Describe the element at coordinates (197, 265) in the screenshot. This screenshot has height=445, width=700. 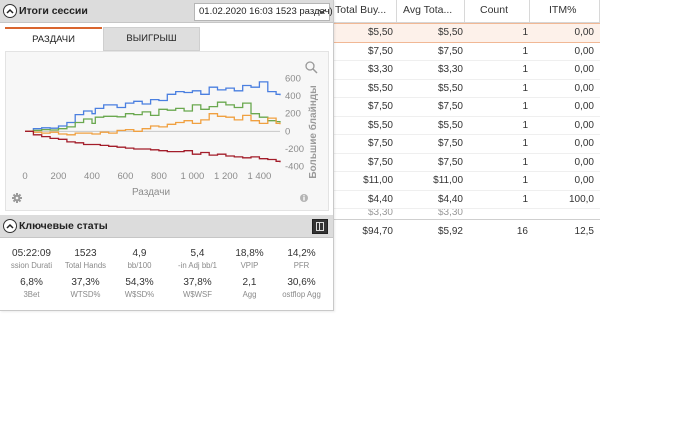
I see `stat-label: -in Adj bb/1` at that location.